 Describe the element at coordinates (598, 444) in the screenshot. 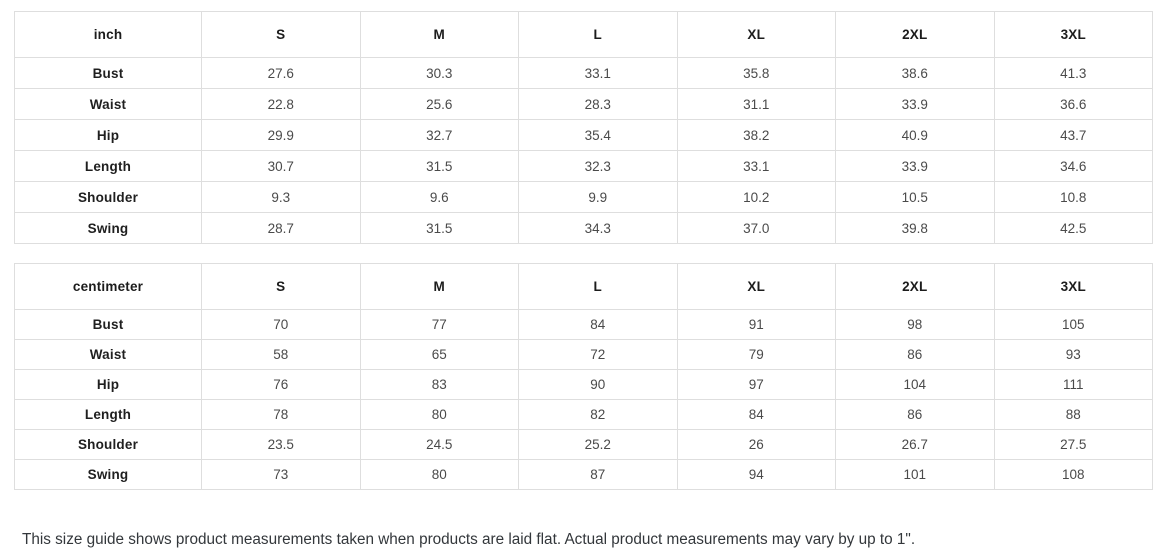

I see `measurement-cell: 25.2` at that location.